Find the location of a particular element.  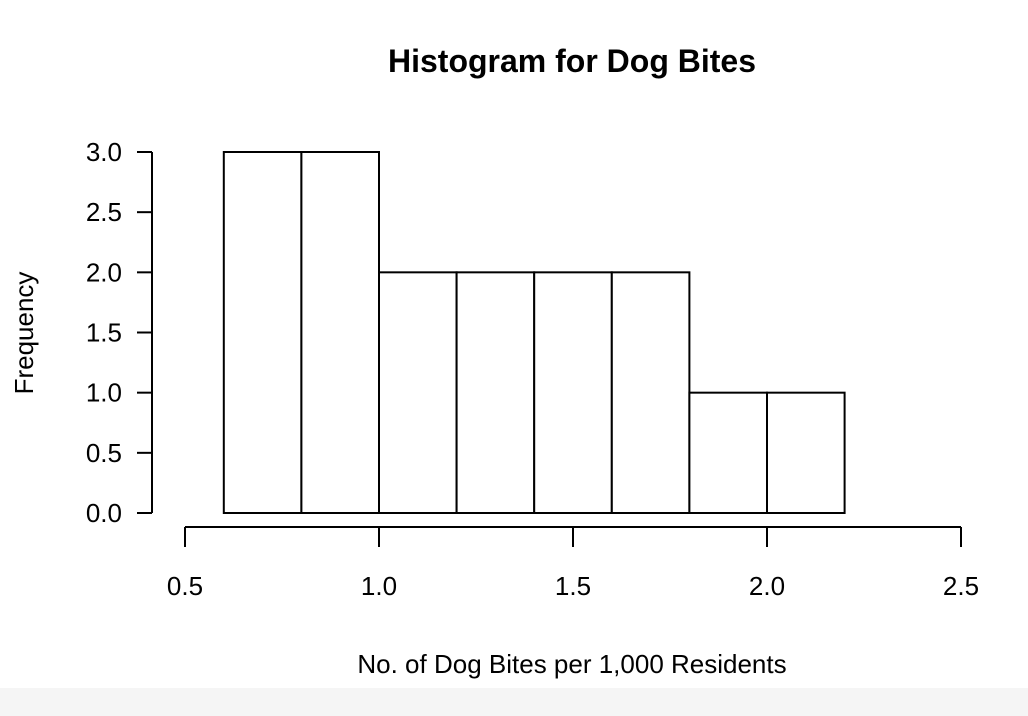

x-axis: 0.5 1.0 1.5 2.0 2.5 is located at coordinates (573, 563).